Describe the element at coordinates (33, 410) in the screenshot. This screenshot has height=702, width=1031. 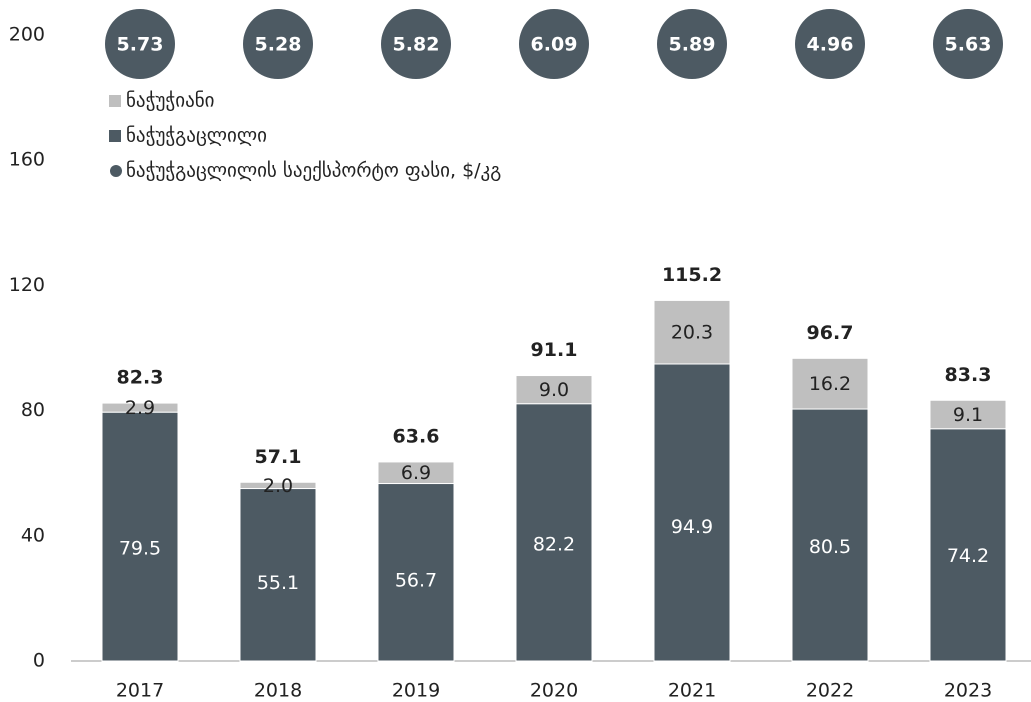
I see `y-tick-label: 80` at that location.